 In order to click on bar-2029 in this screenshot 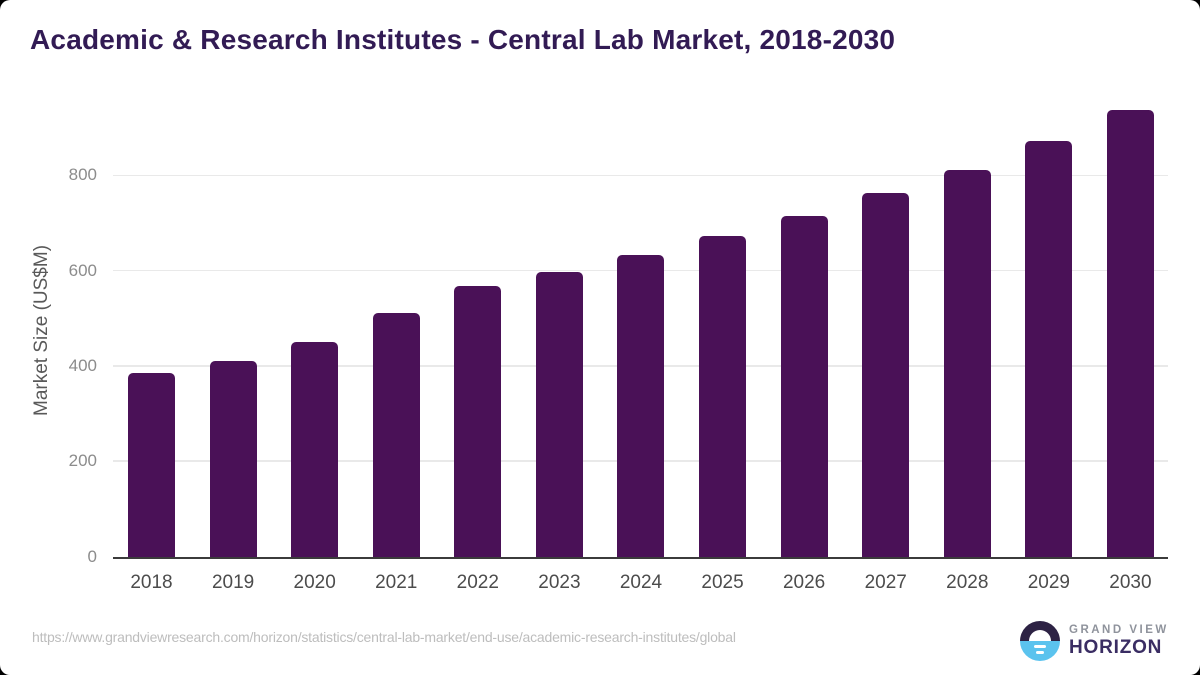, I will do `click(1049, 349)`.